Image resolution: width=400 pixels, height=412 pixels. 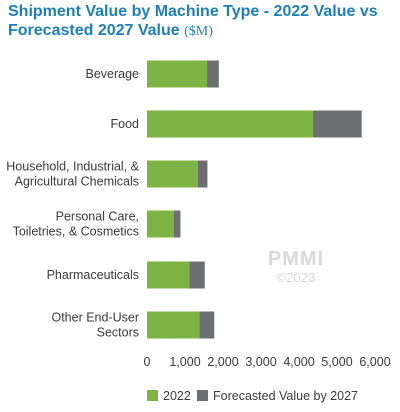 I want to click on category-label-line: Sectors, so click(x=118, y=333).